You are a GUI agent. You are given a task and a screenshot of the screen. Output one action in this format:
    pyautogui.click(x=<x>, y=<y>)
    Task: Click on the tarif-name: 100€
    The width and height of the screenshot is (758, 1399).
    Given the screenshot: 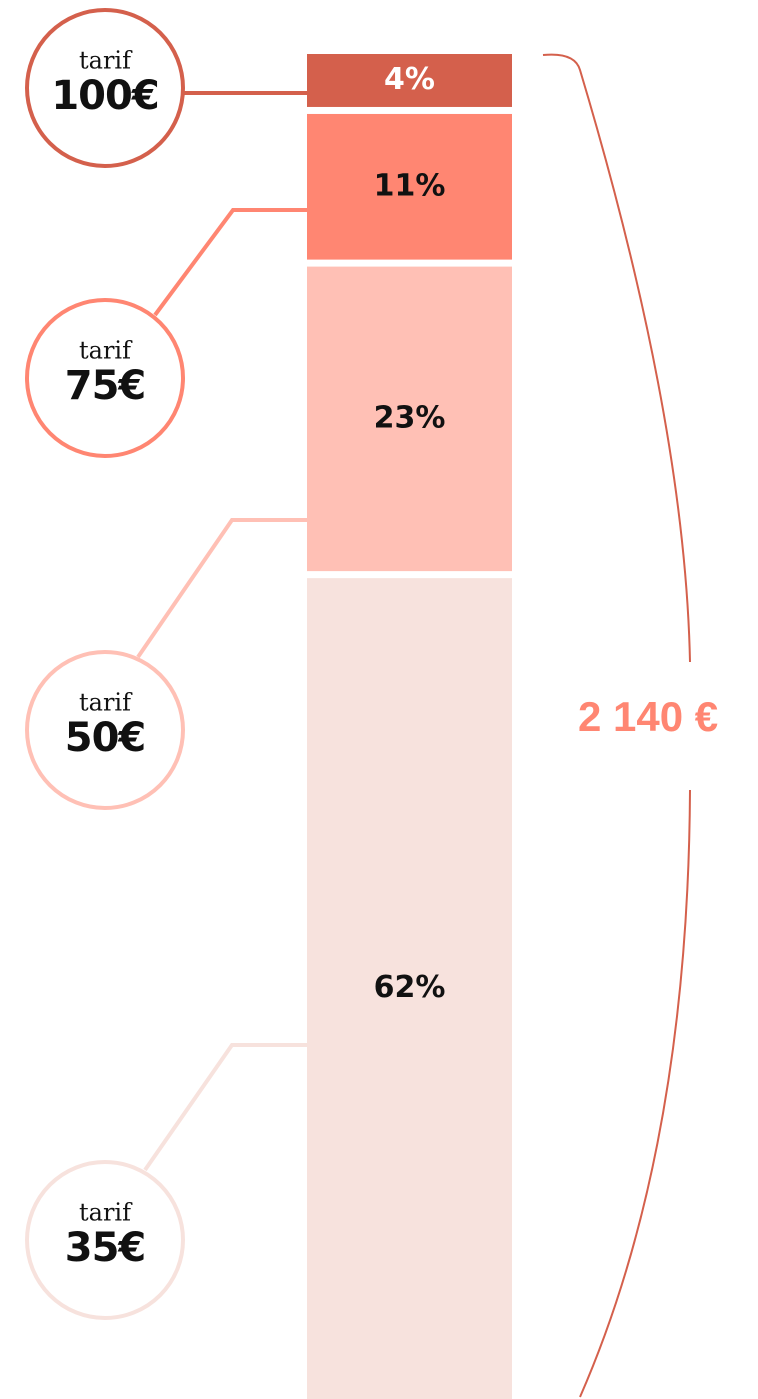 What is the action you would take?
    pyautogui.click(x=104, y=96)
    